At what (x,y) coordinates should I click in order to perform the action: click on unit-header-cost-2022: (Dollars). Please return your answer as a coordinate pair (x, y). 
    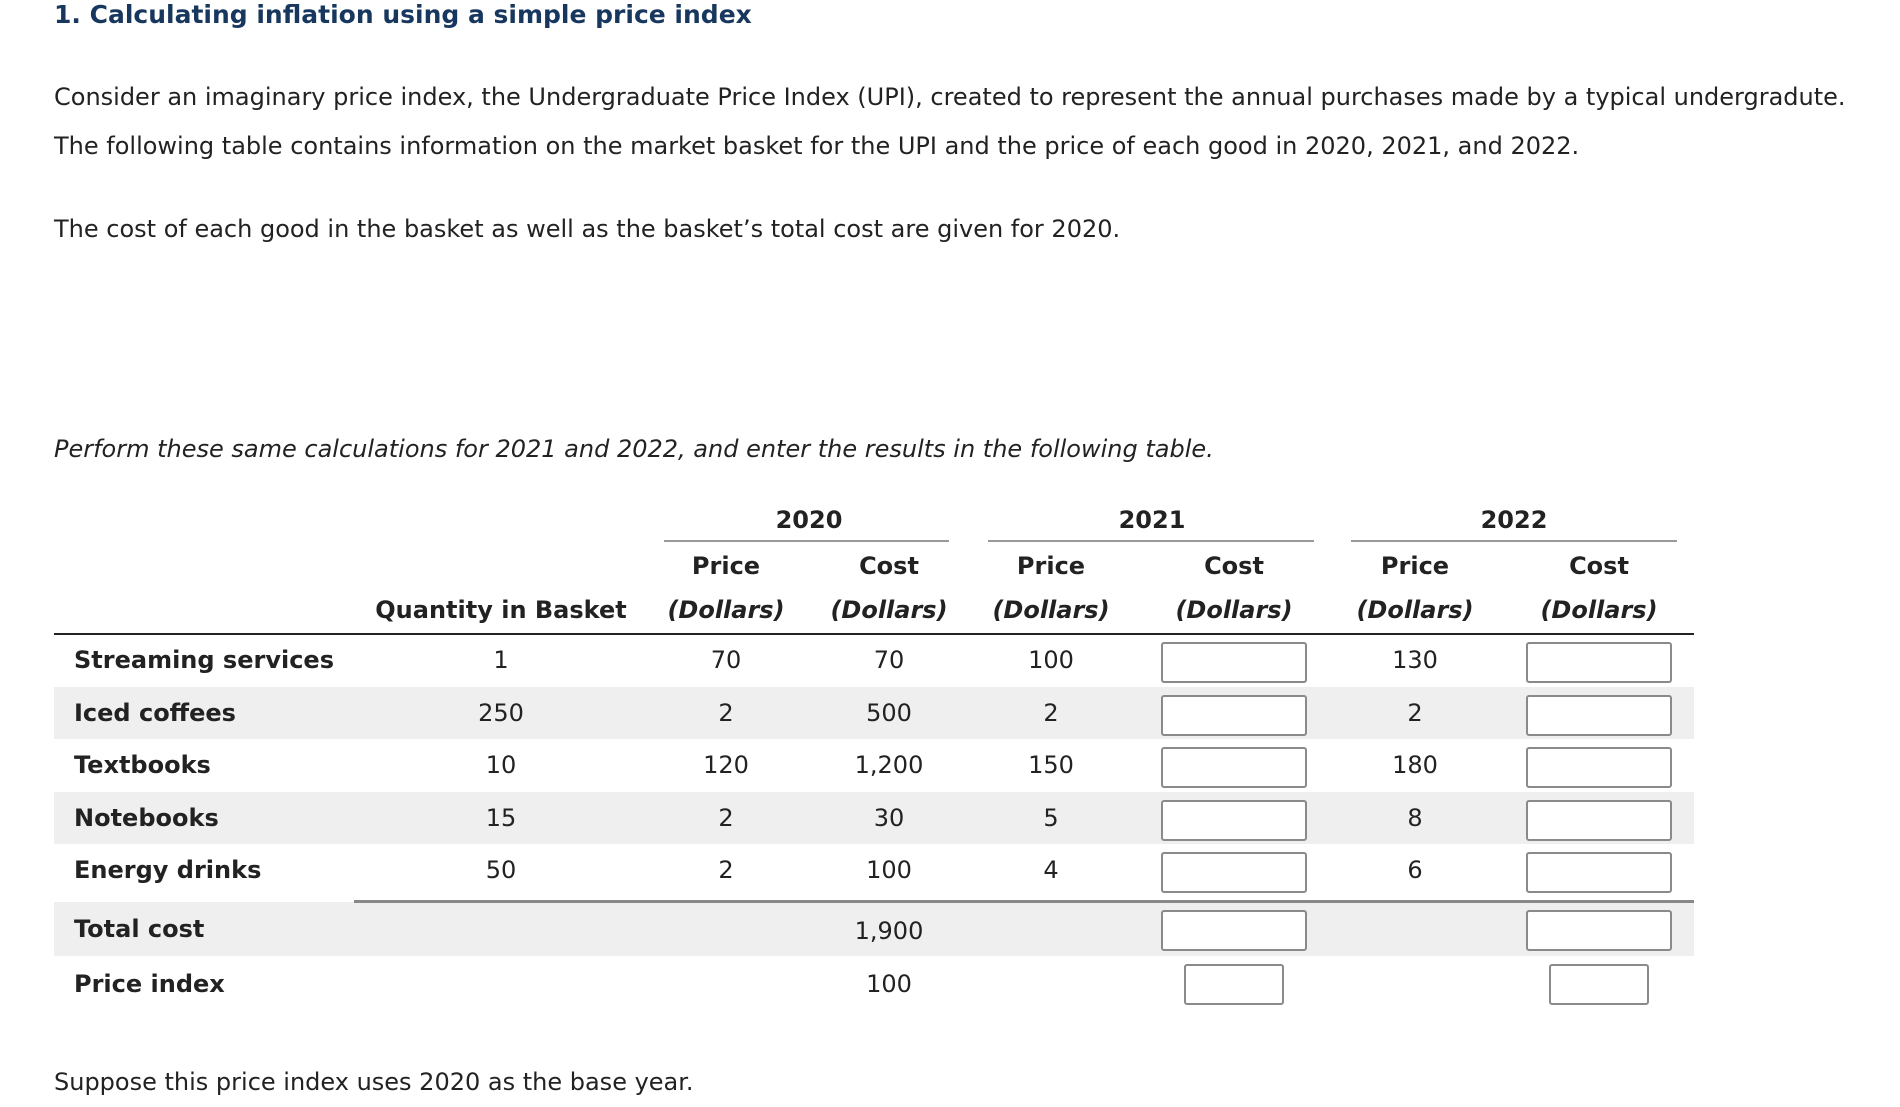
    Looking at the image, I should click on (1599, 610).